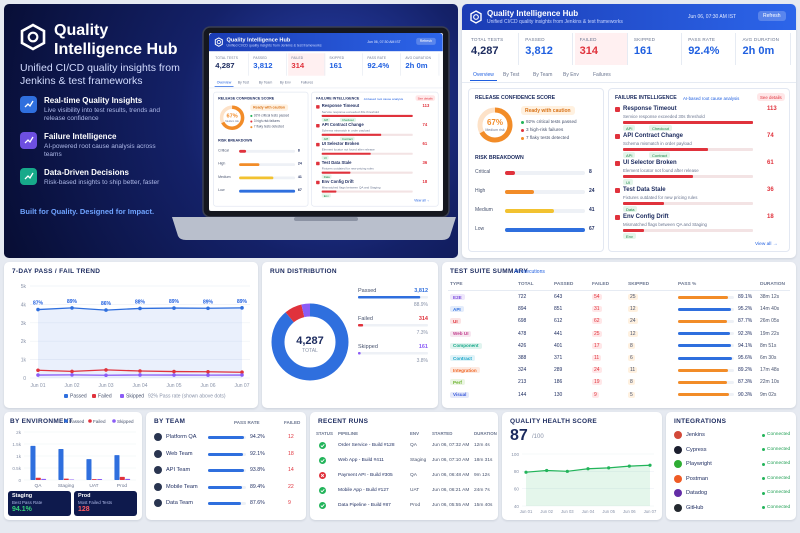 The image size is (800, 533). What do you see at coordinates (538, 437) in the screenshot?
I see `score-suffix: /100` at bounding box center [538, 437].